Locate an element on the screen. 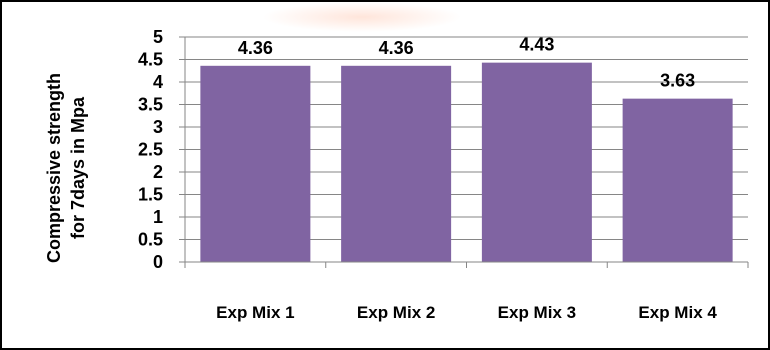 The image size is (770, 350). x-tick-labels: Exp Mix 1 Exp Mix 2 Exp Mix 3 Exp Mix 4 is located at coordinates (466, 312).